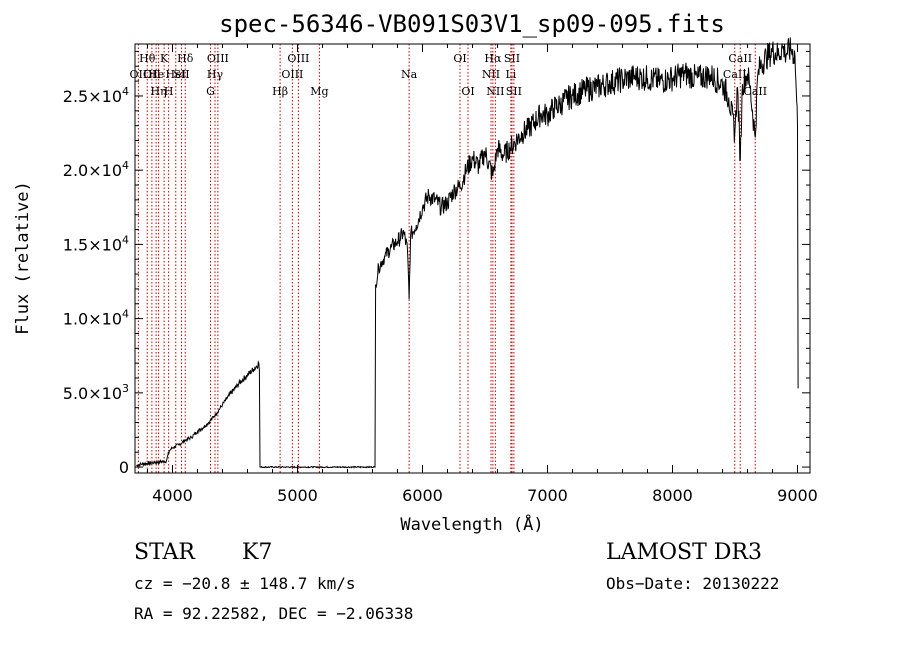 This screenshot has height=649, width=900. I want to click on y-tick-label: 1.0×10⁴, so click(96, 318).